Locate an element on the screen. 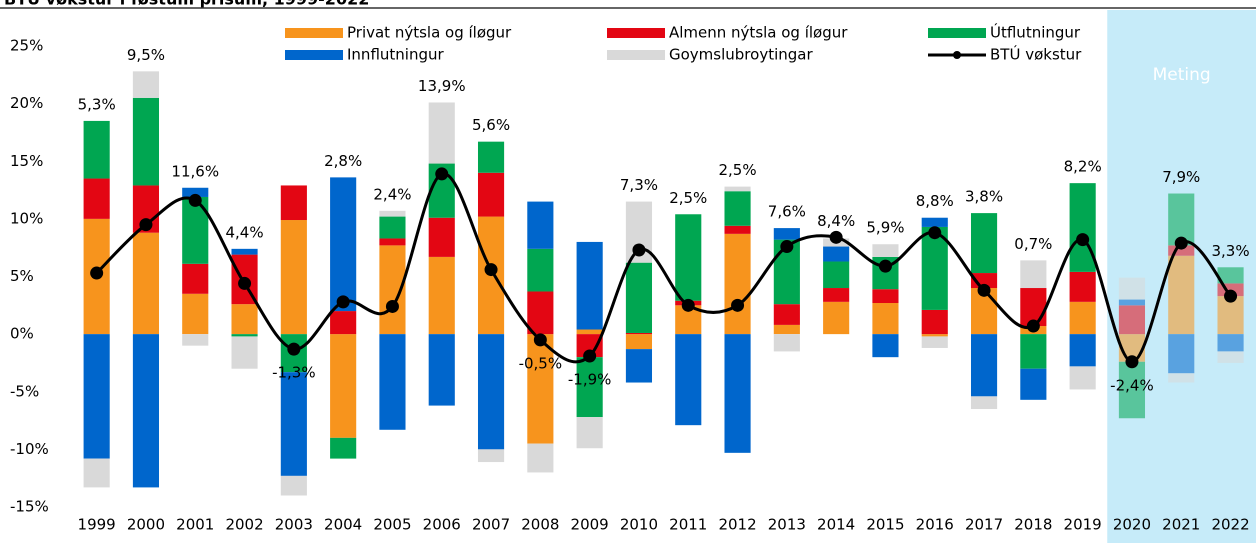  data-label: 0,7% is located at coordinates (1033, 244).